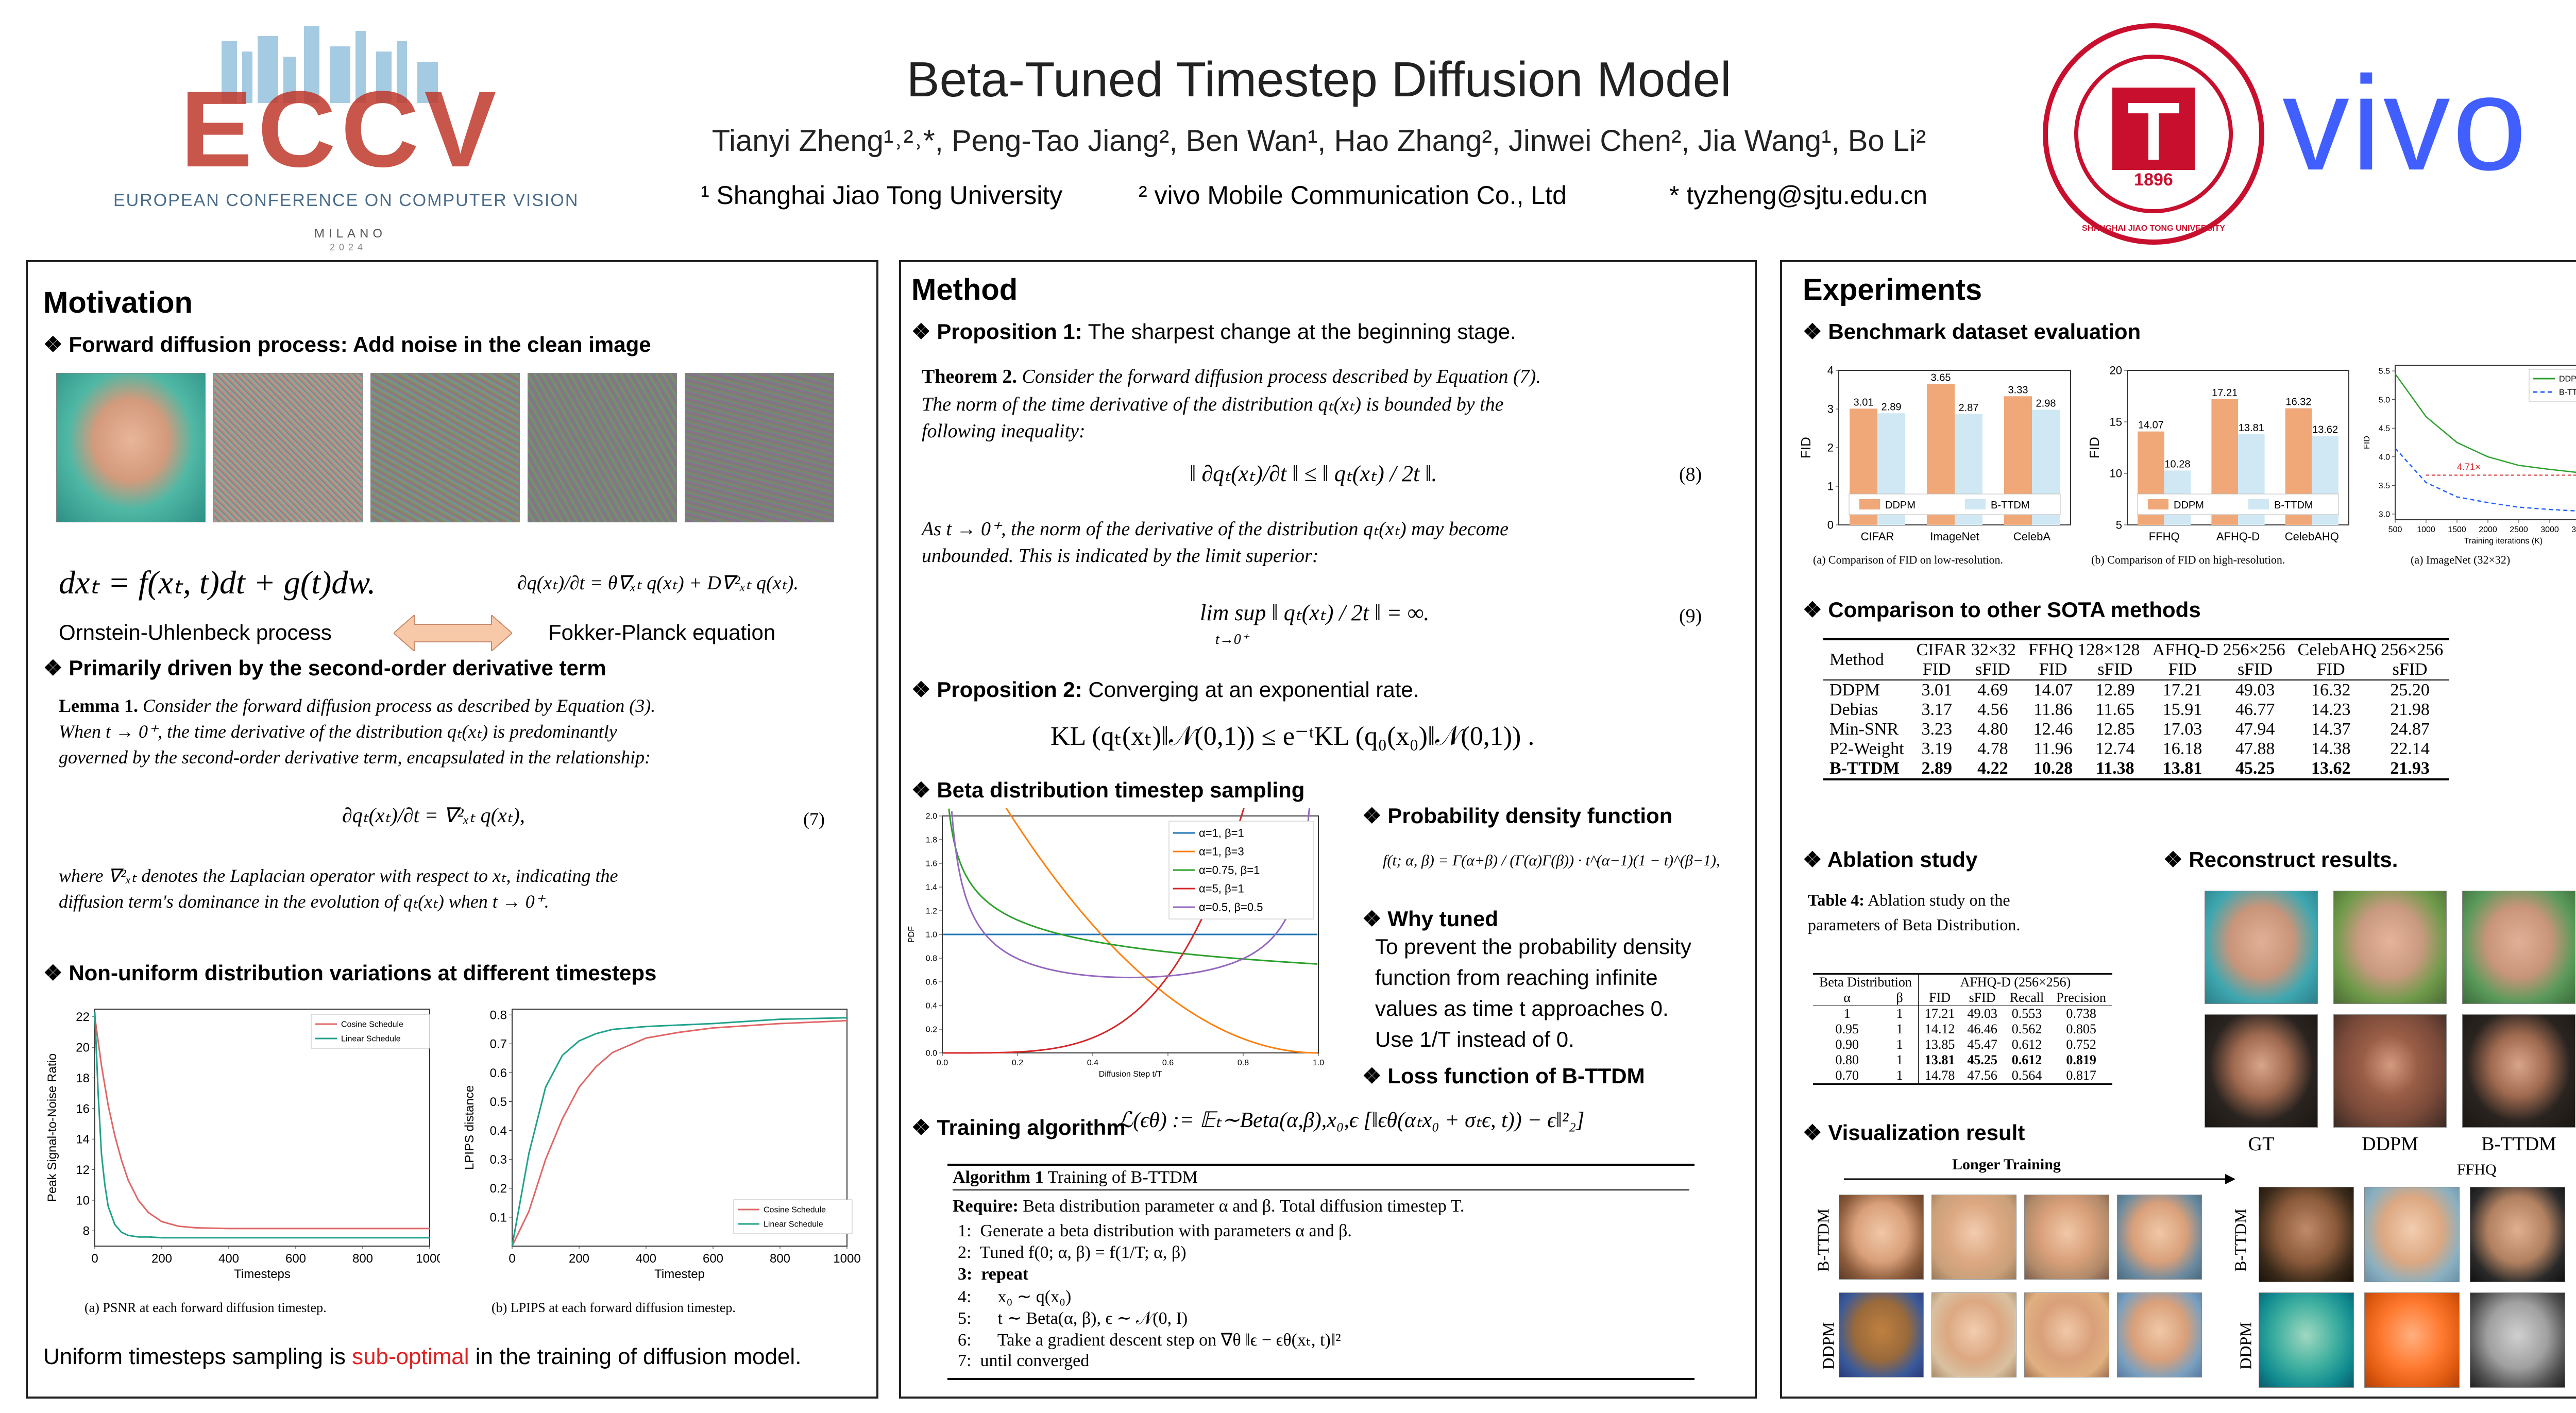 Image resolution: width=2576 pixels, height=1413 pixels. I want to click on table-cell: 14.12, so click(1939, 1029).